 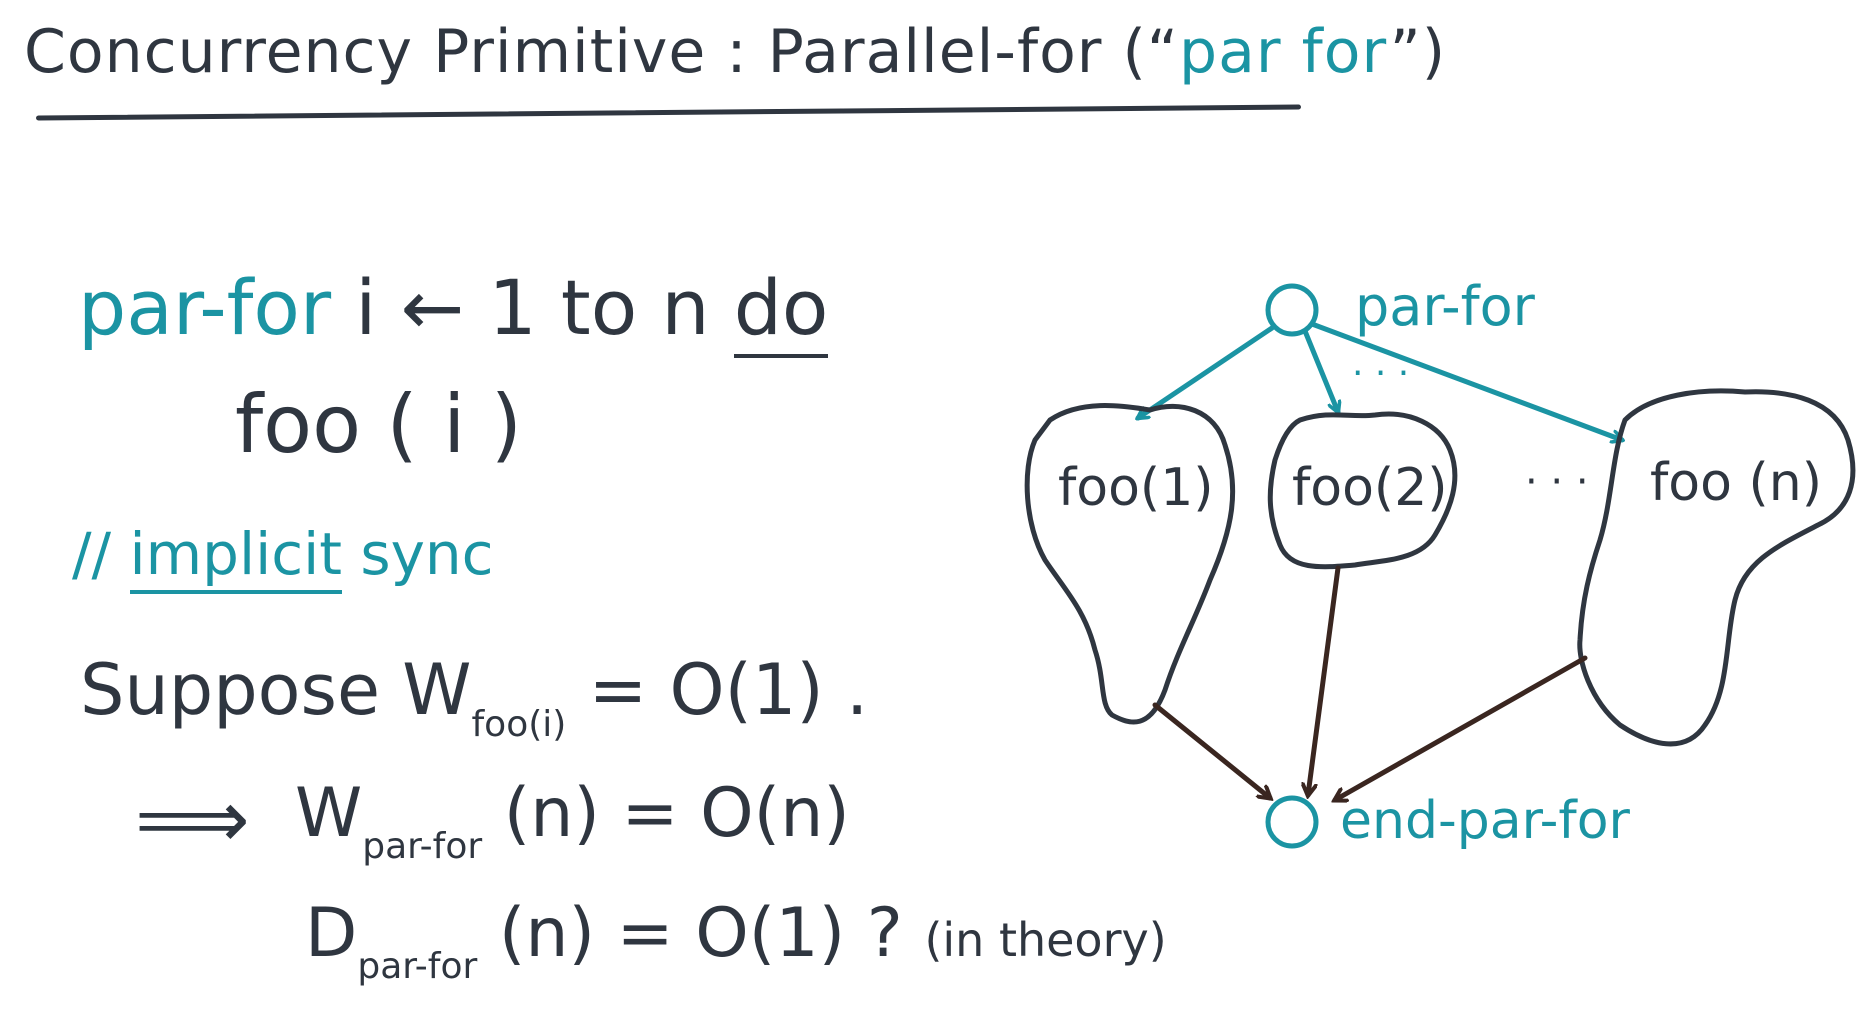 What do you see at coordinates (1292, 822) in the screenshot?
I see `end-node` at bounding box center [1292, 822].